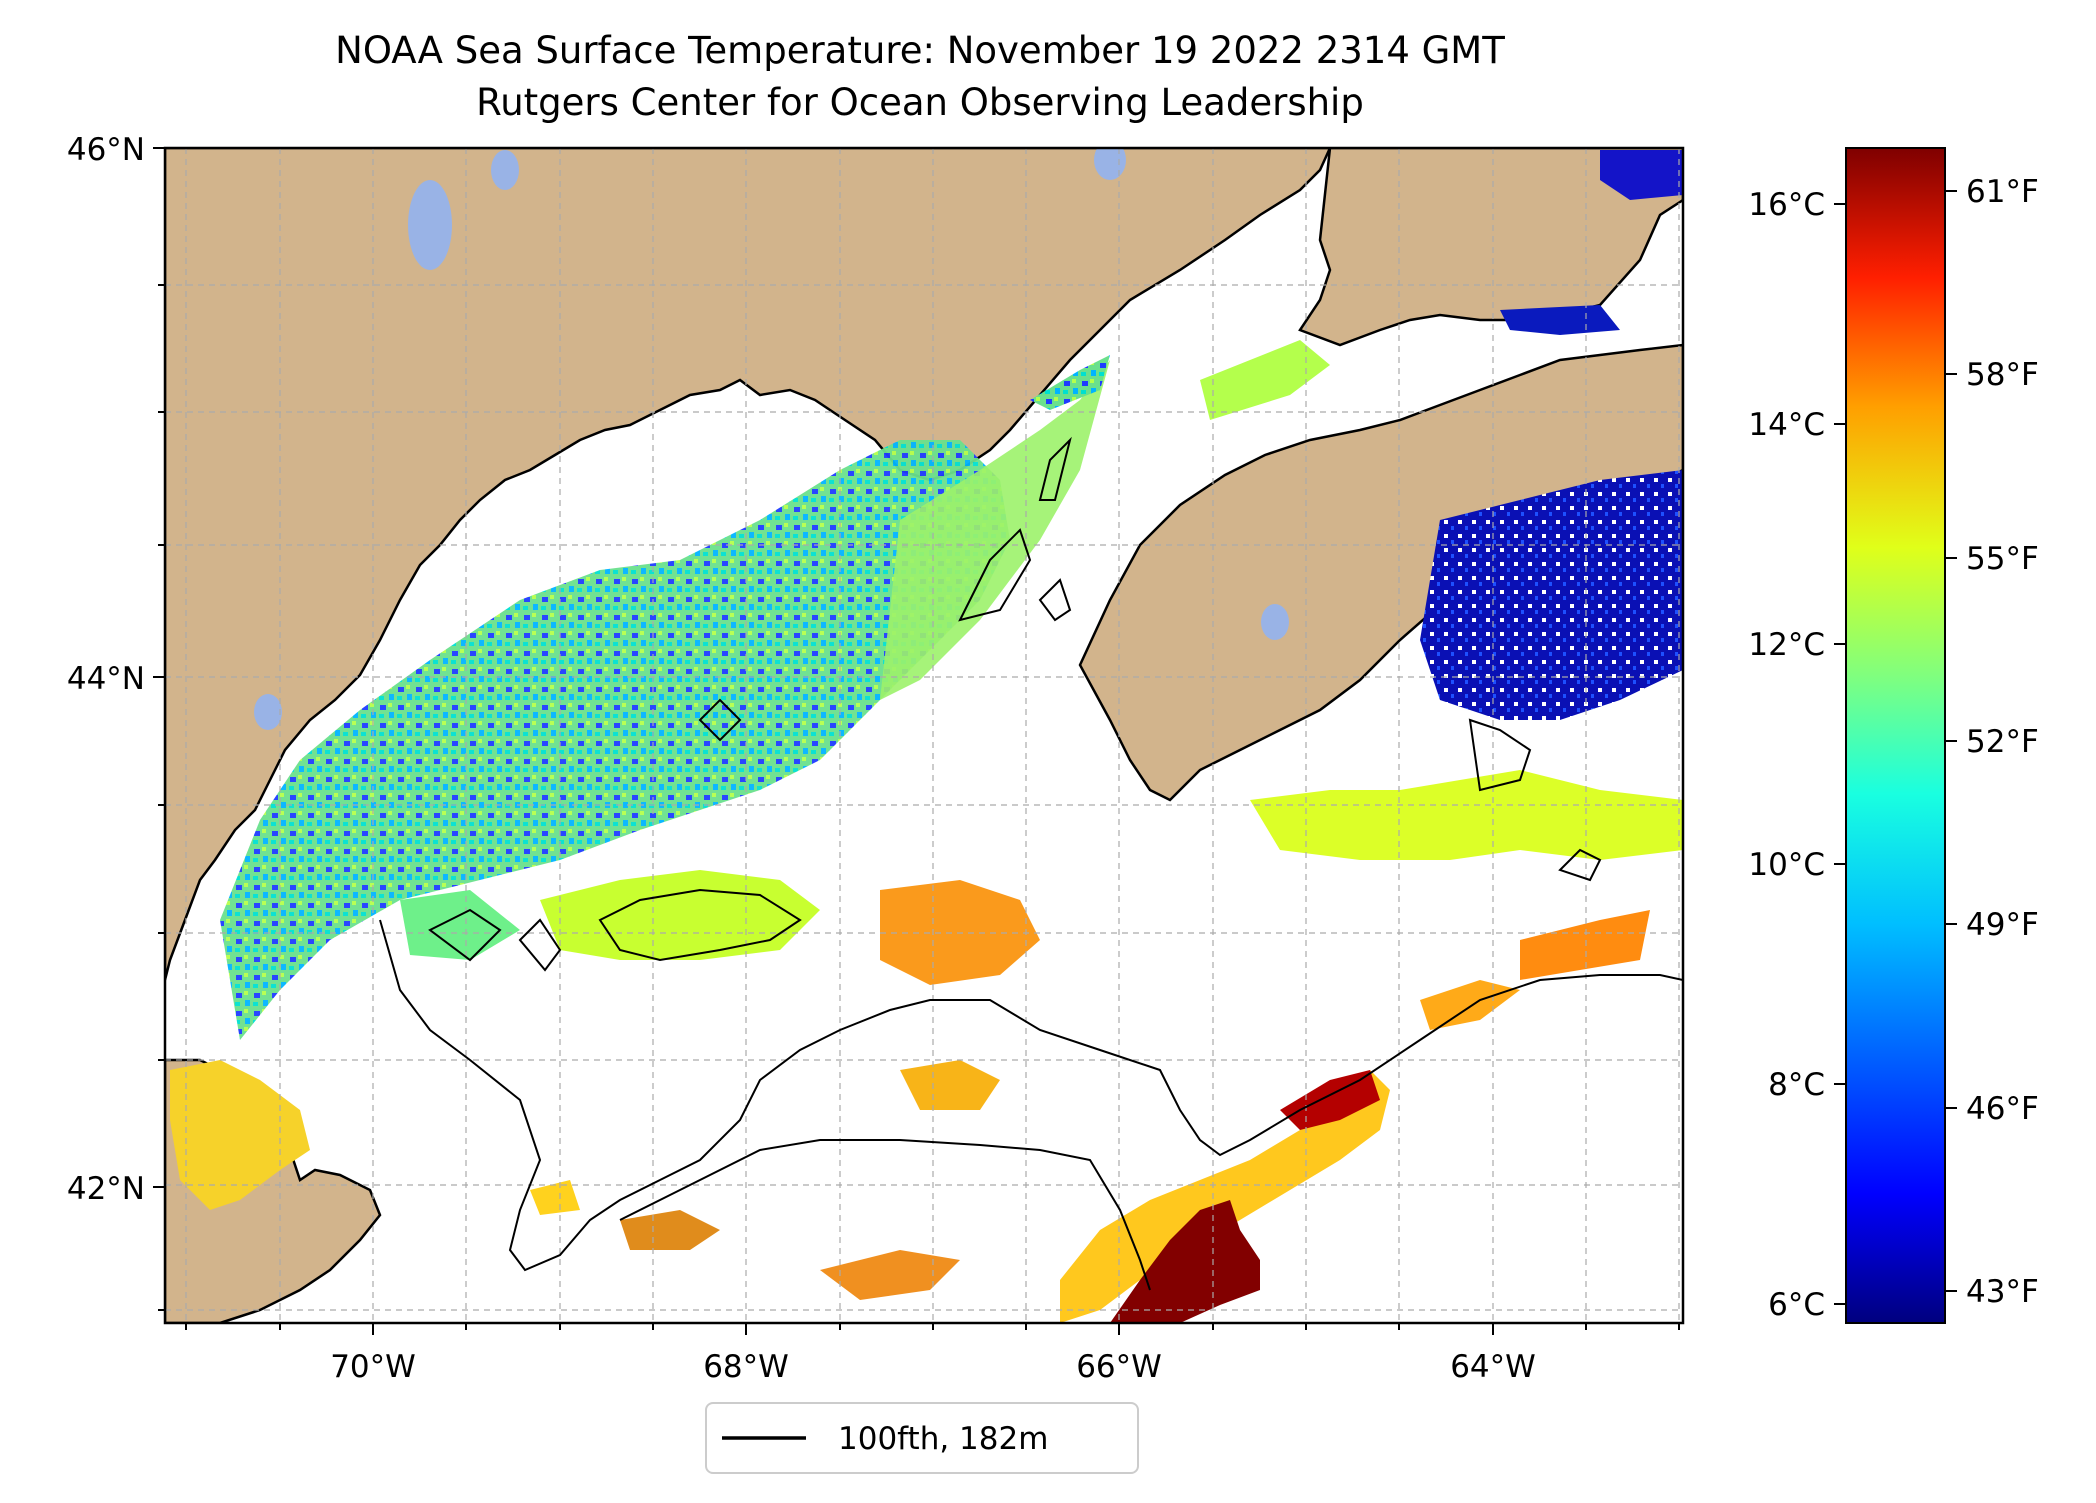 The width and height of the screenshot is (2096, 1503). Describe the element at coordinates (1786, 865) in the screenshot. I see `colorbar-c-label: 10°C` at that location.